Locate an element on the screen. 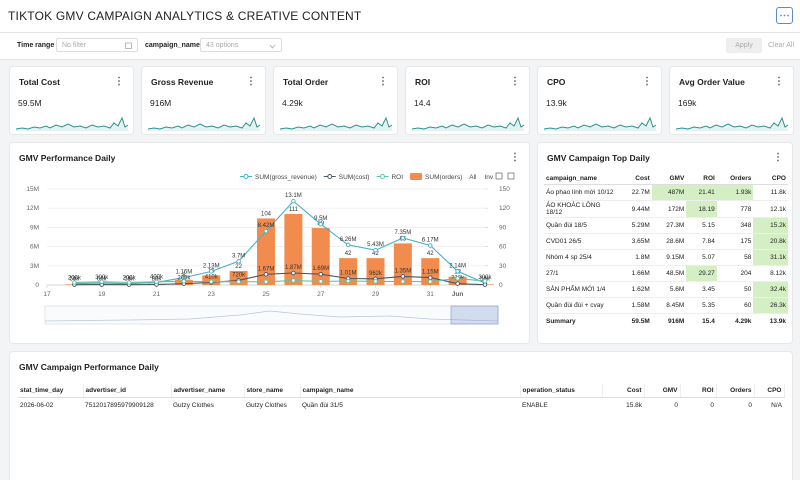 Image resolution: width=800 pixels, height=480 pixels. table-cell: 60 is located at coordinates (735, 305).